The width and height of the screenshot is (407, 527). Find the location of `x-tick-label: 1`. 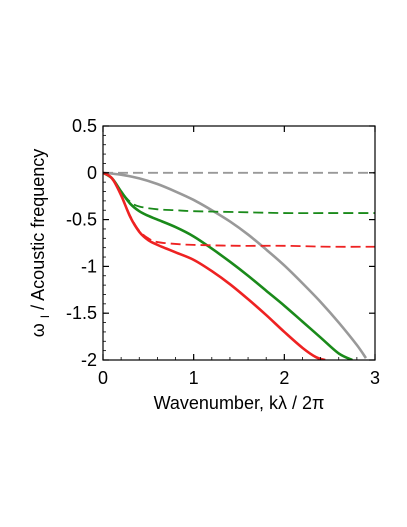

x-tick-label: 1 is located at coordinates (194, 378).